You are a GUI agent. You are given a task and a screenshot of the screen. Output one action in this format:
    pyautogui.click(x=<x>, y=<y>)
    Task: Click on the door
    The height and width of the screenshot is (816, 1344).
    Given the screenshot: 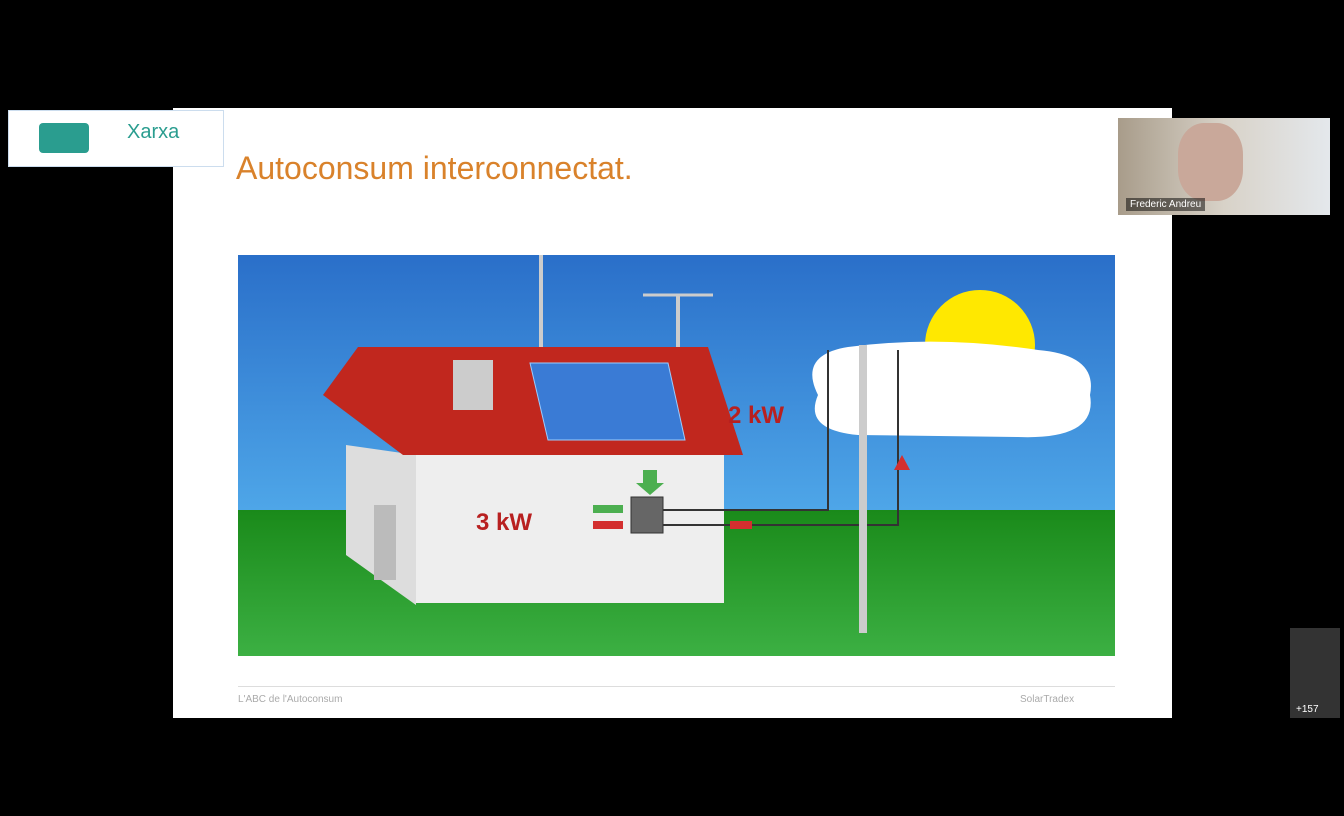 What is the action you would take?
    pyautogui.click(x=385, y=542)
    